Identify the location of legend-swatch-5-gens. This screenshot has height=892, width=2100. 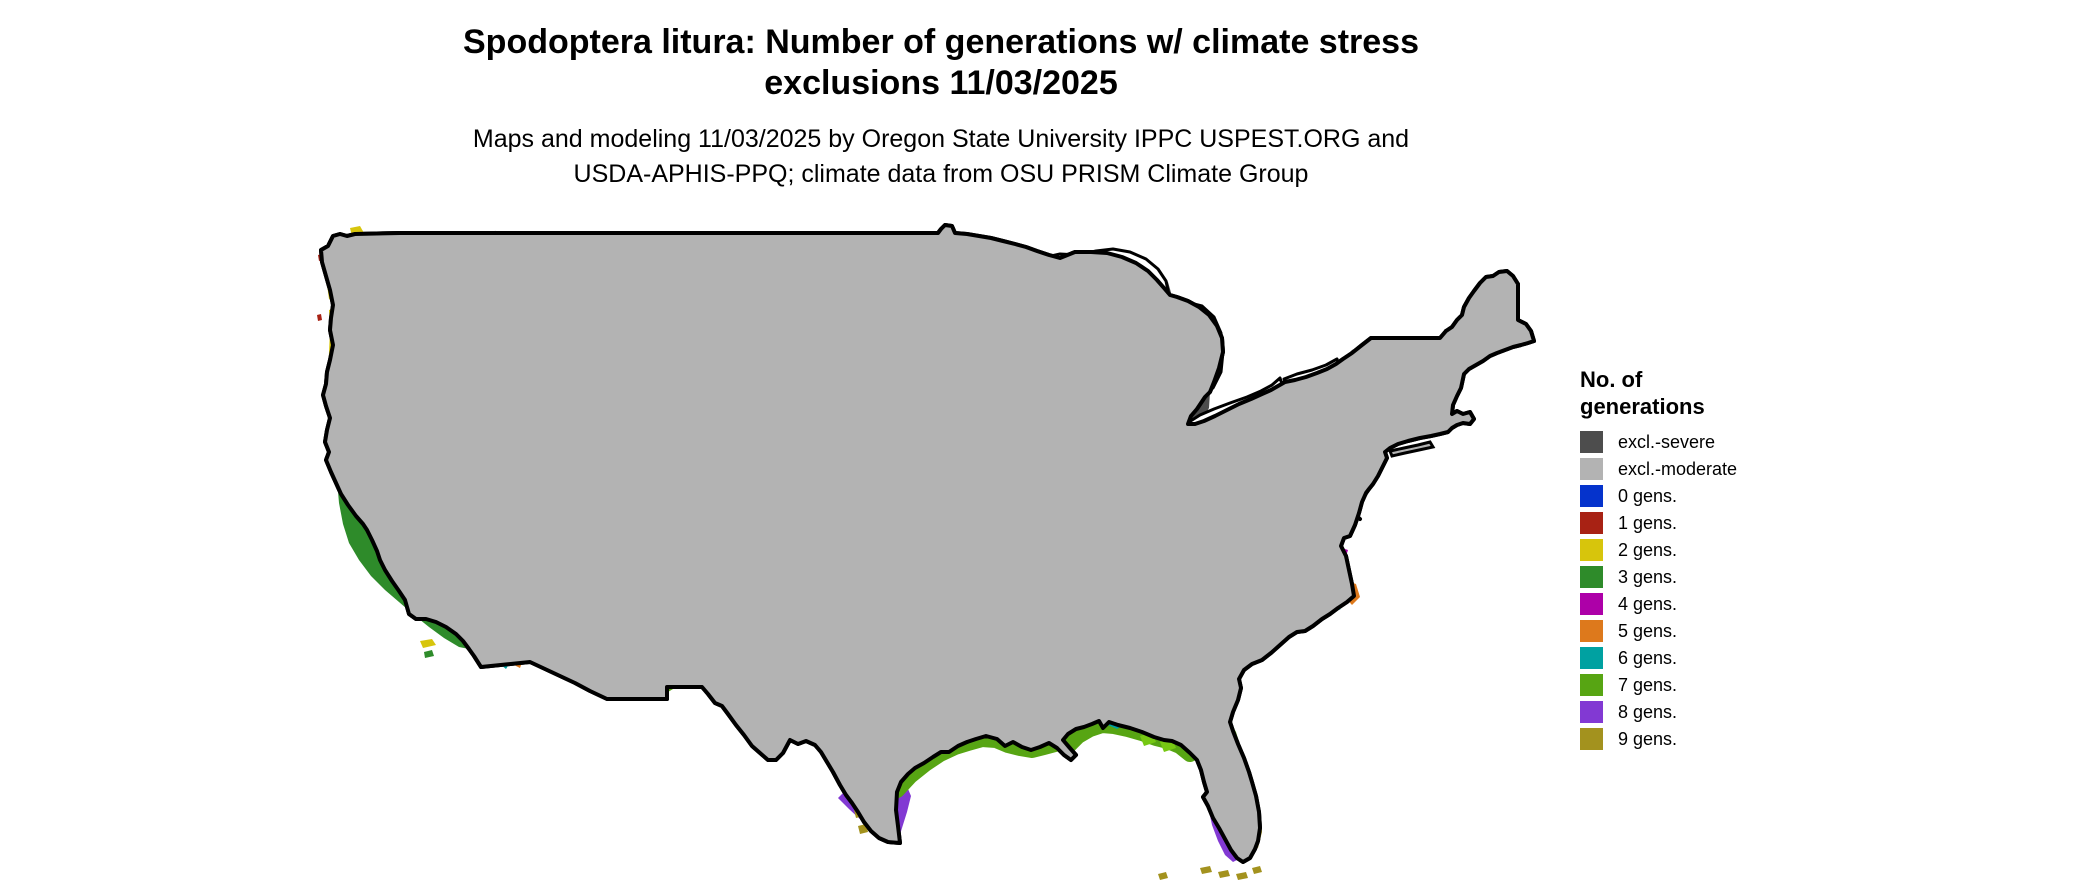
(1591, 631).